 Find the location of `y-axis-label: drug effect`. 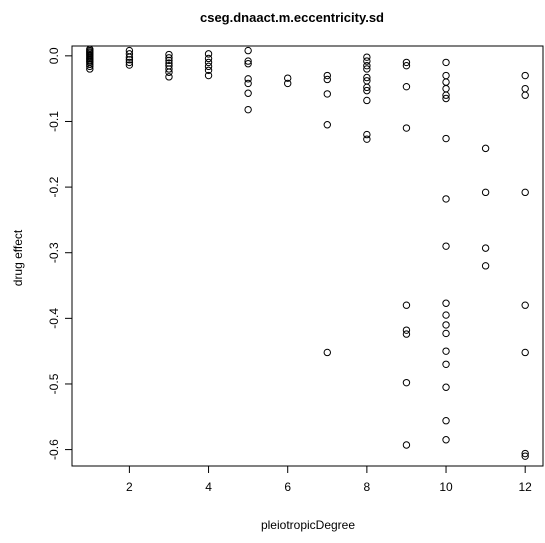

y-axis-label: drug effect is located at coordinates (18, 257).